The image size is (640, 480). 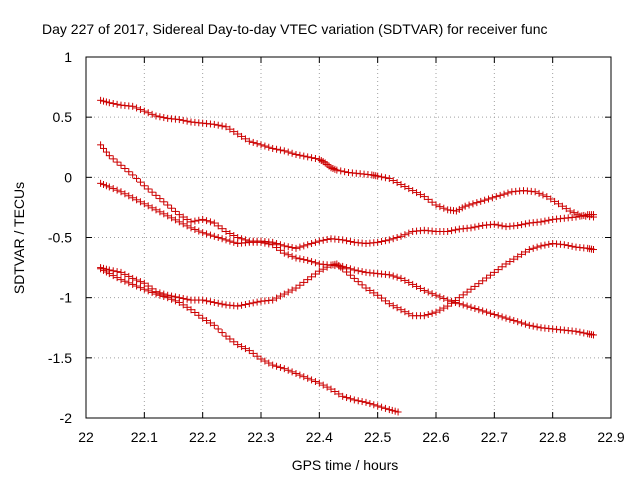 What do you see at coordinates (63, 117) in the screenshot?
I see `y-tick-label: 0.5` at bounding box center [63, 117].